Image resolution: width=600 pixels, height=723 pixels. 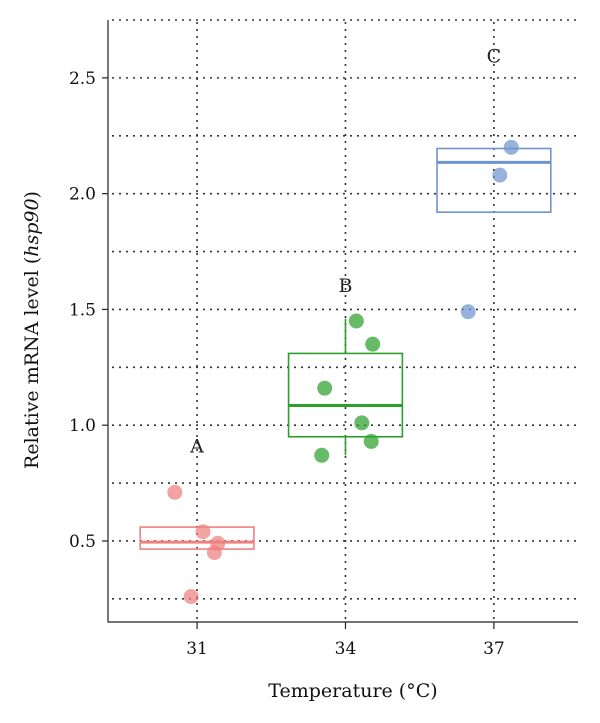 What do you see at coordinates (82, 426) in the screenshot?
I see `y-tick-label: 1.0` at bounding box center [82, 426].